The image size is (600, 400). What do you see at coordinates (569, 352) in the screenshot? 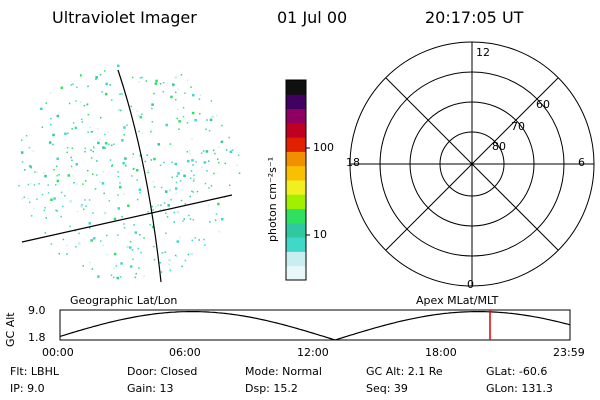
I see `time-tick-2359: 23:59` at bounding box center [569, 352].